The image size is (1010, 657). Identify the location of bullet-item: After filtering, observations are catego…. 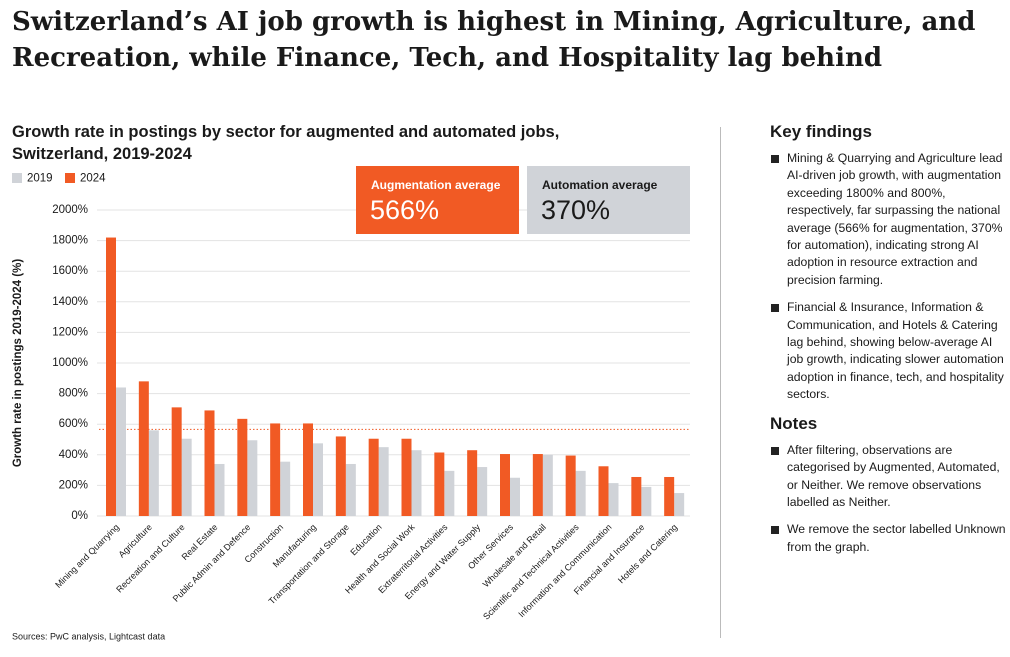
(889, 477).